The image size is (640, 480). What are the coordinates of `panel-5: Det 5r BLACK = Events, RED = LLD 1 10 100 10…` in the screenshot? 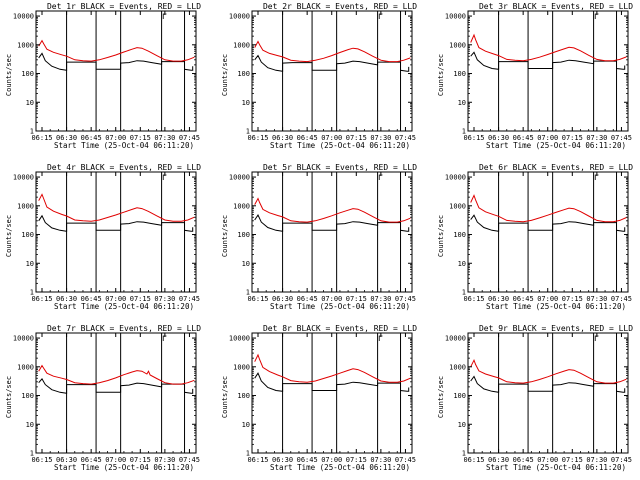 It's located at (319, 237).